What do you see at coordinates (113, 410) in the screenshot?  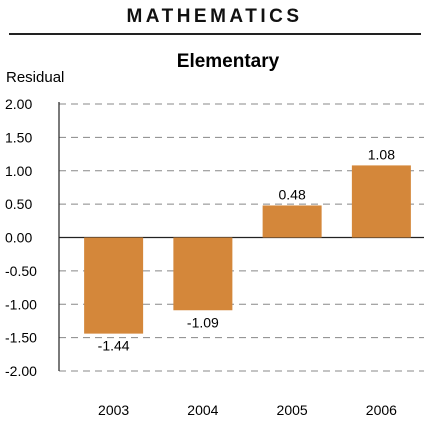 I see `x-tick-label: 2003` at bounding box center [113, 410].